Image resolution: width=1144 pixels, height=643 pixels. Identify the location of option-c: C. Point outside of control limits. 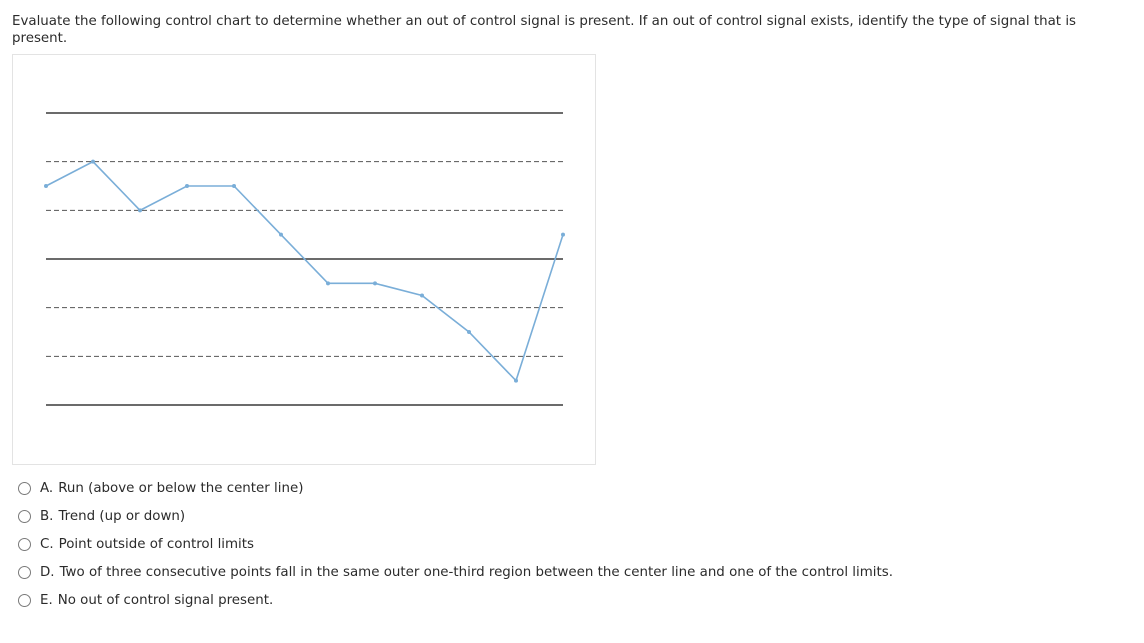
(455, 544).